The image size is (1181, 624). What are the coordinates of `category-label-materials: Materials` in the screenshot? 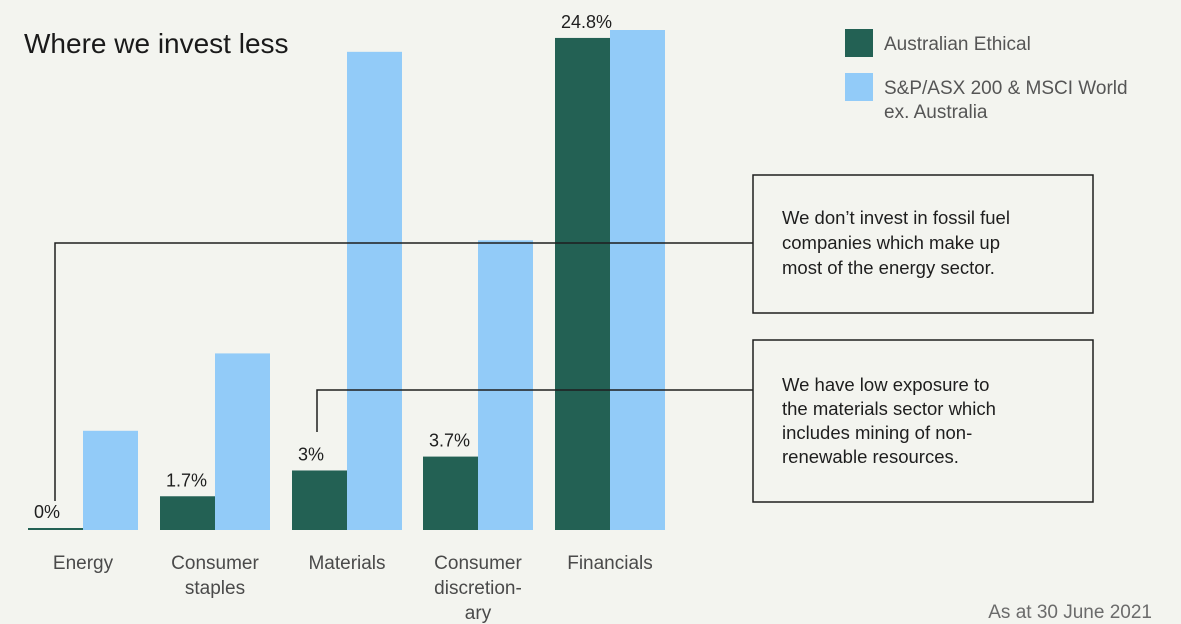 It's located at (346, 563).